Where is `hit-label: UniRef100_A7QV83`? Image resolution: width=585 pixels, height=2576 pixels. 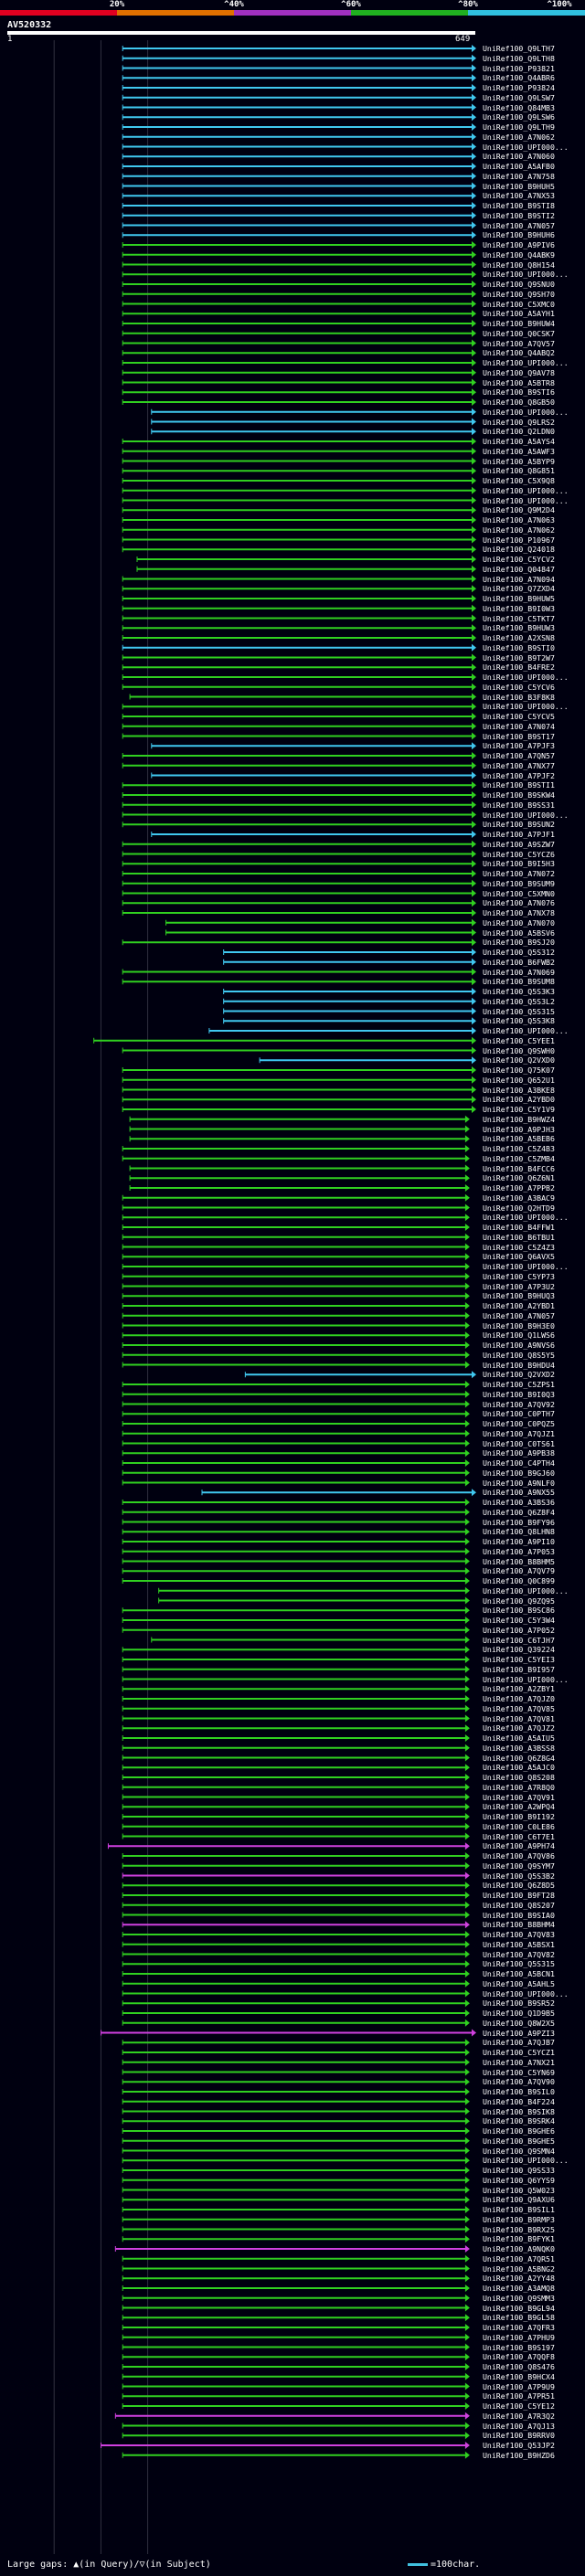
hit-label: UniRef100_A7QV83 is located at coordinates (519, 1934).